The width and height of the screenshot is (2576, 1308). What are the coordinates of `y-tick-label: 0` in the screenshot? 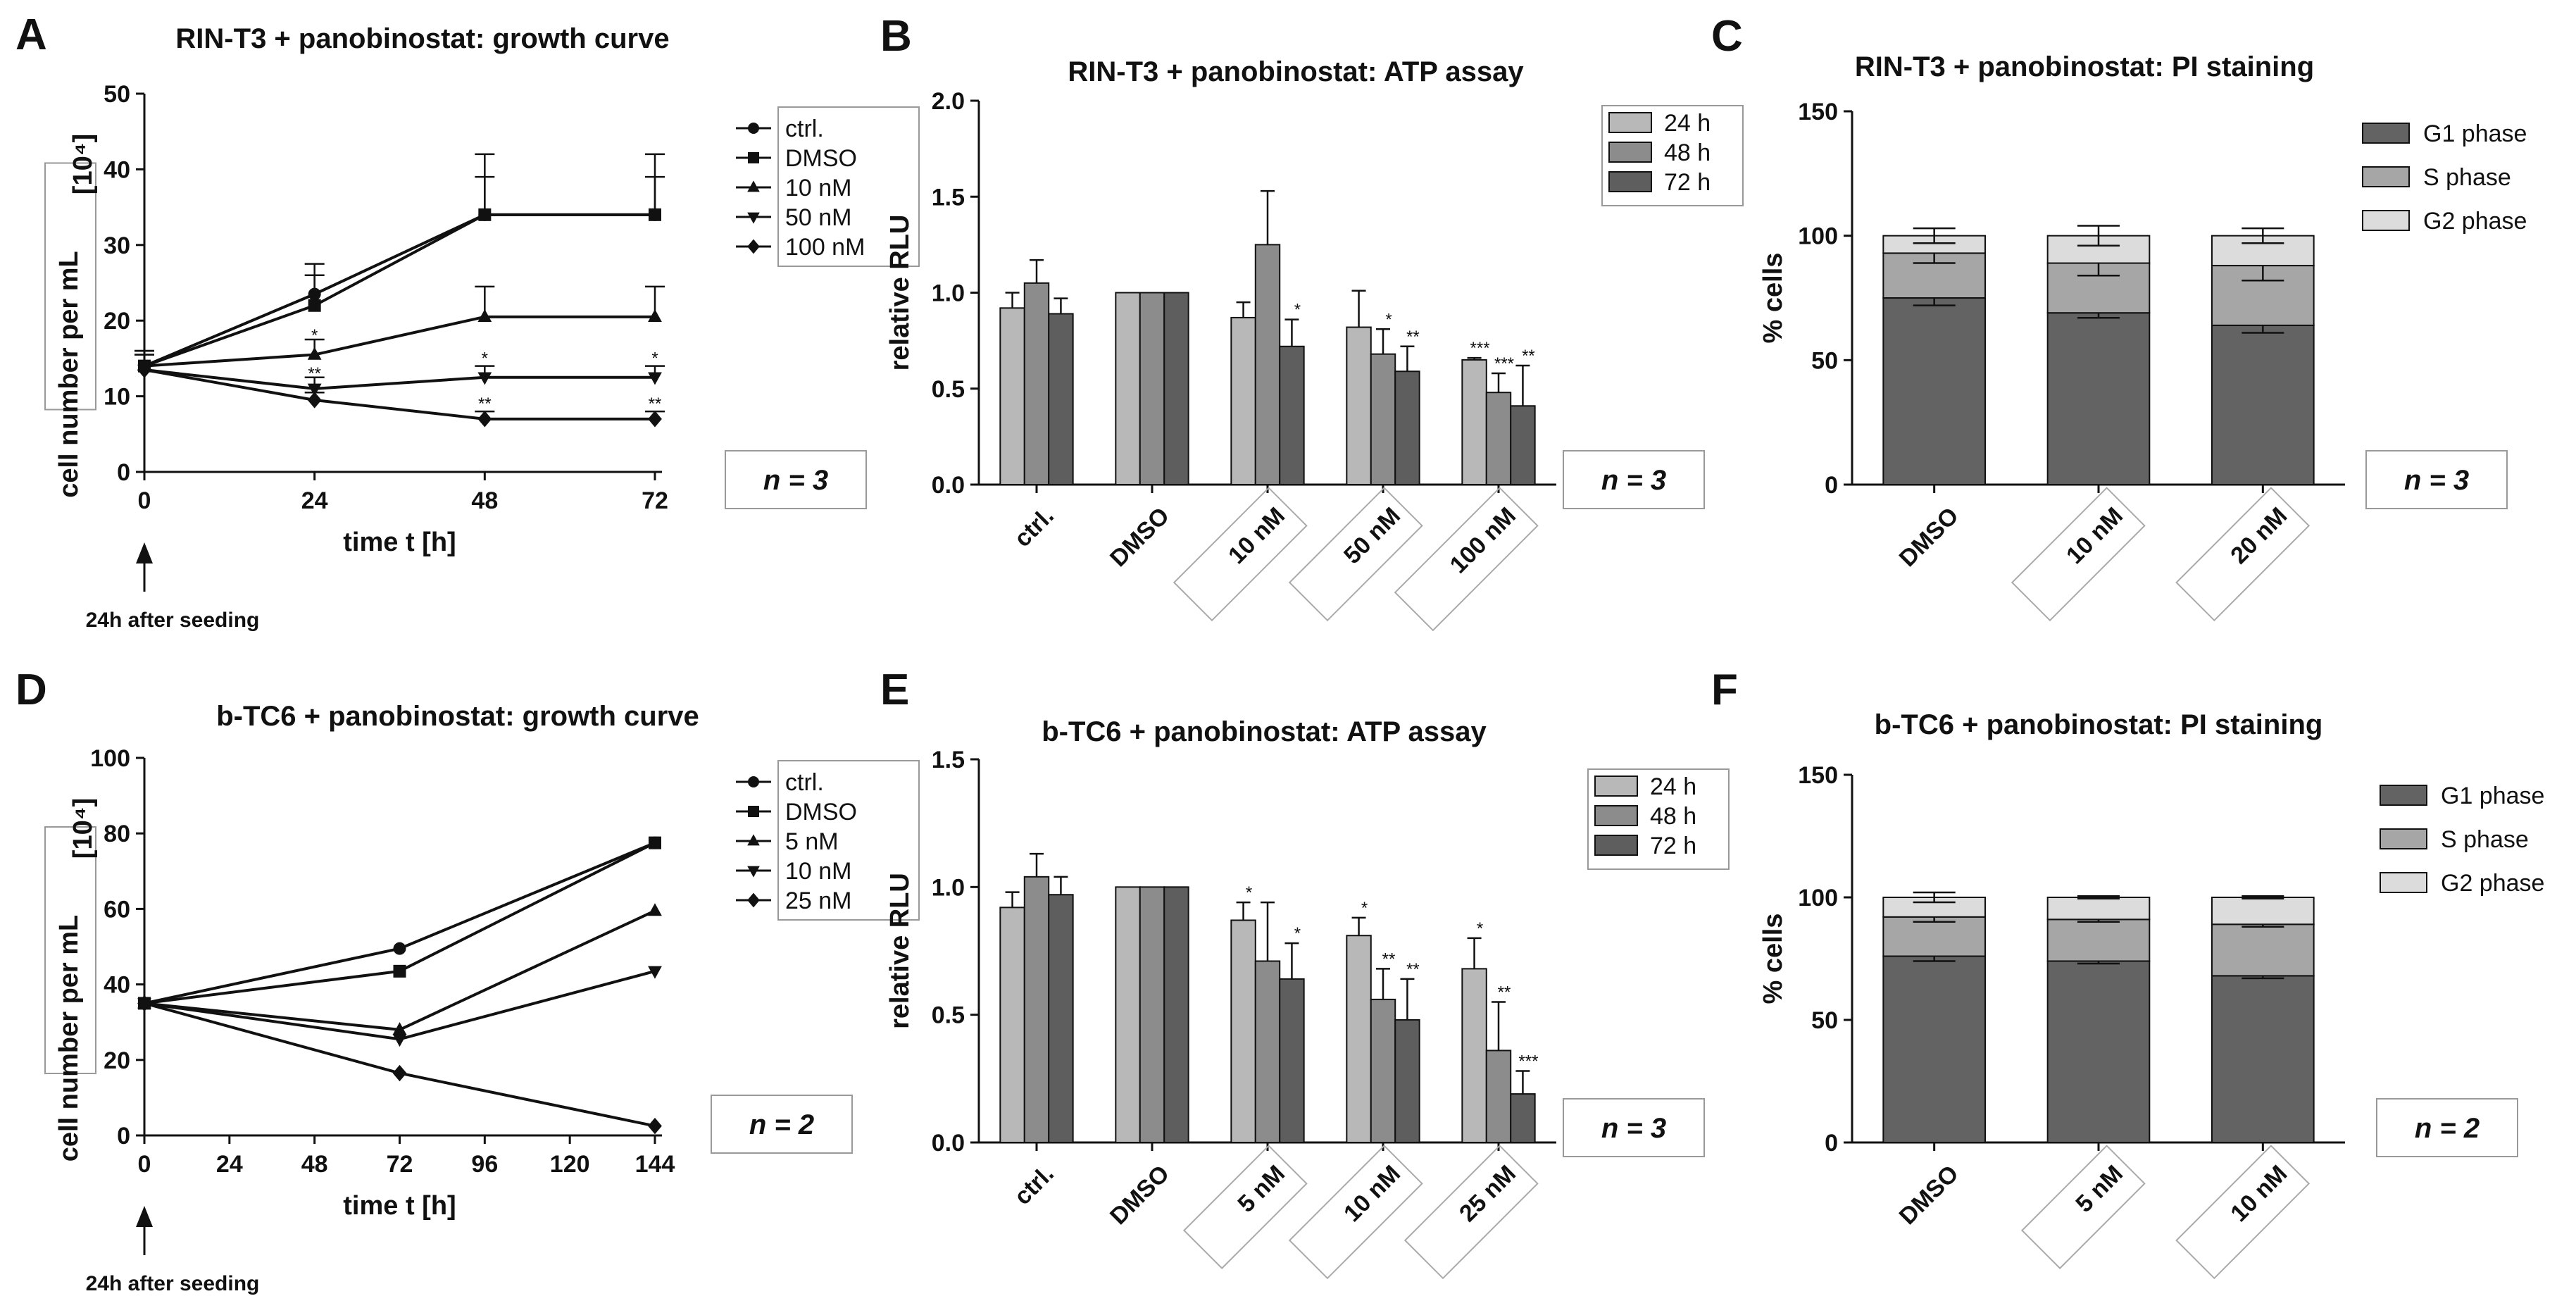 It's located at (1831, 485).